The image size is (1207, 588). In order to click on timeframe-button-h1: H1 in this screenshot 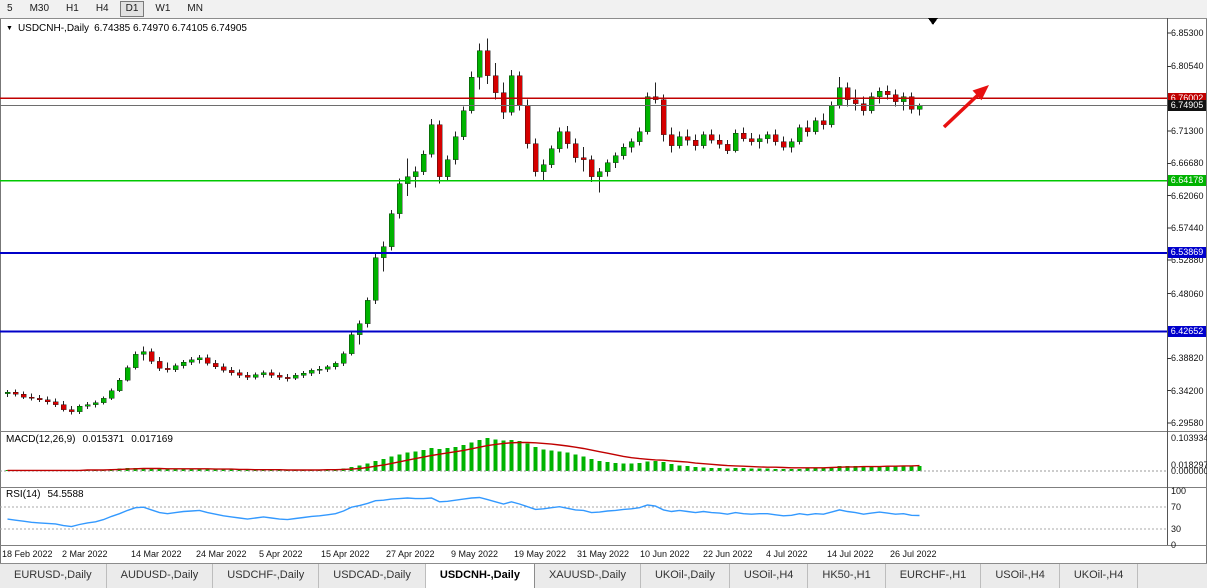, I will do `click(72, 8)`.